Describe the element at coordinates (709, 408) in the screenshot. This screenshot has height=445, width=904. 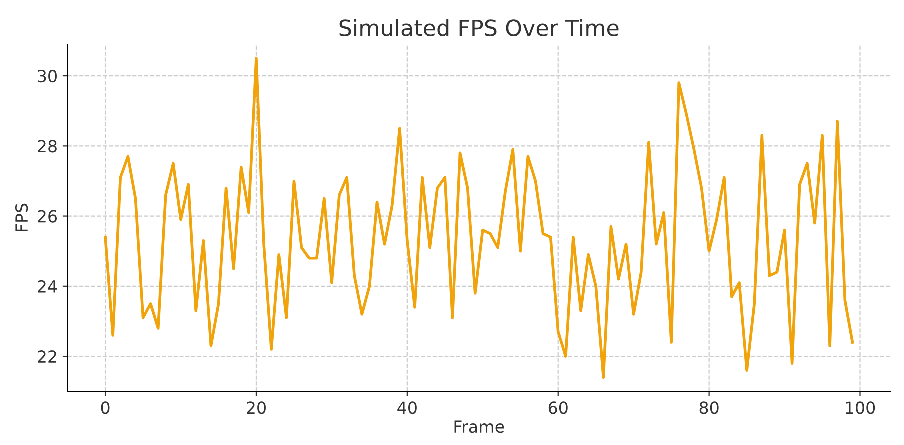
I see `x-tick-label: 80` at that location.